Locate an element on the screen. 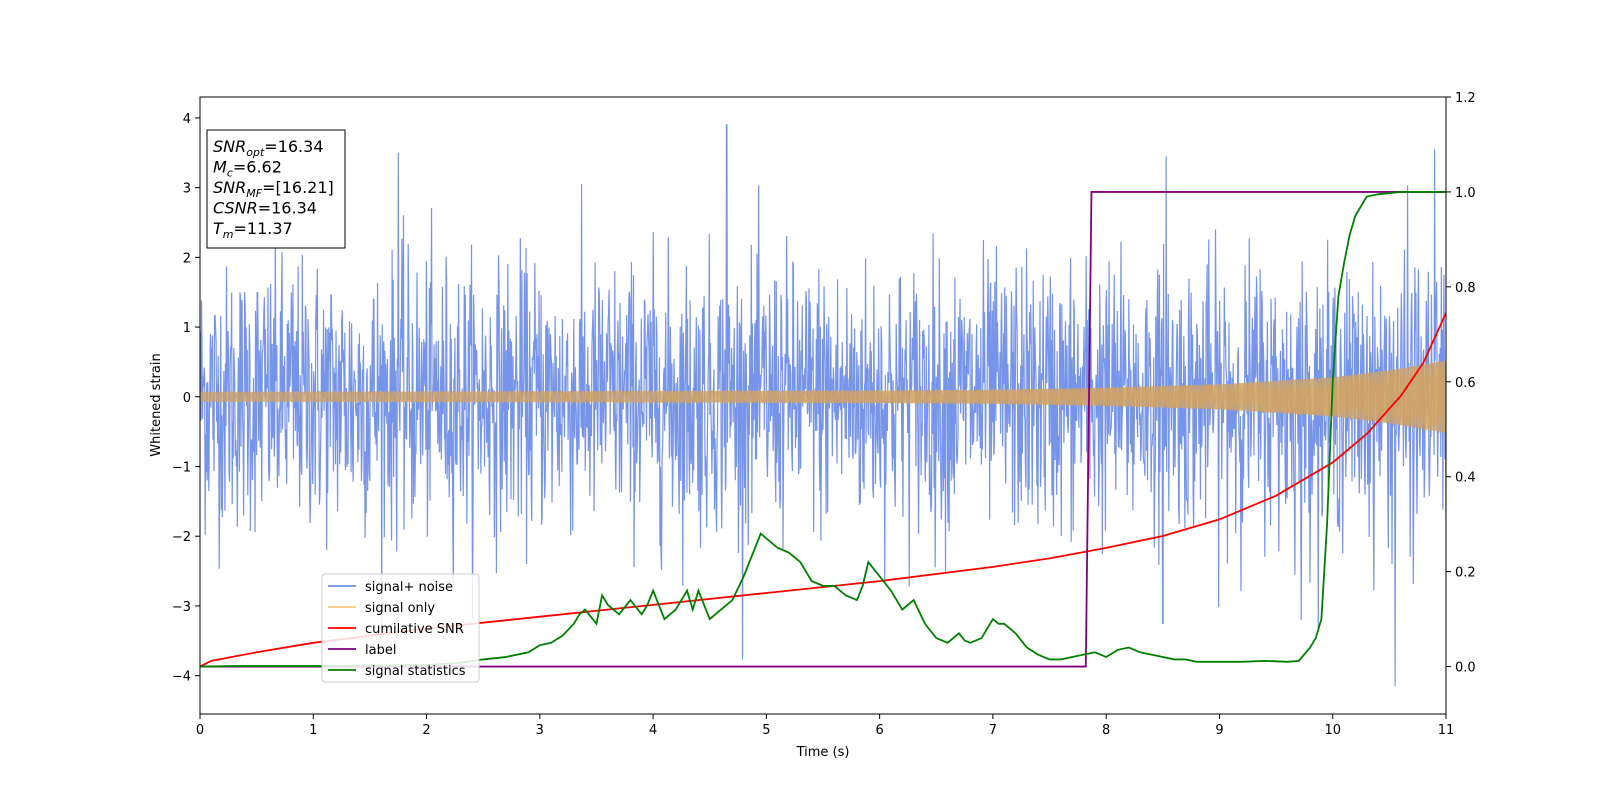 This screenshot has height=800, width=1600. legend-label: signal statistics is located at coordinates (415, 671).